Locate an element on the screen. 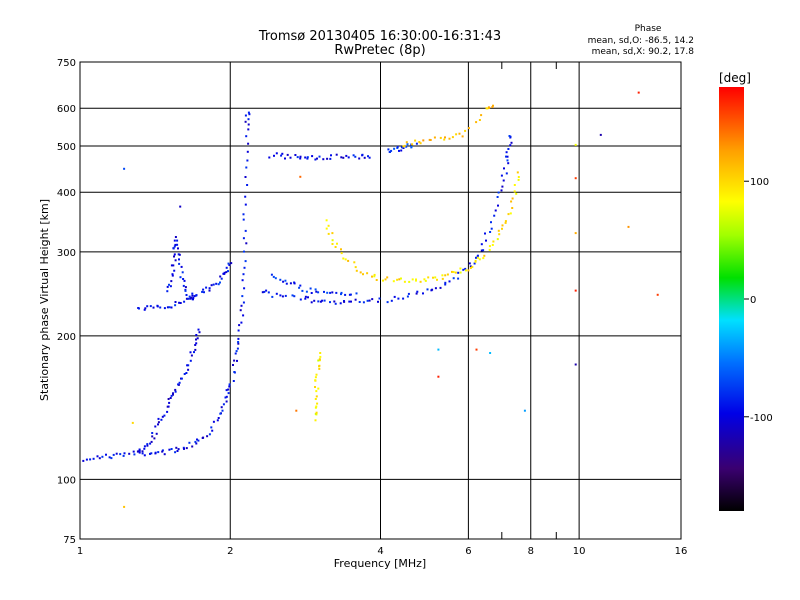 The image size is (800, 600). colorbar is located at coordinates (731, 299).